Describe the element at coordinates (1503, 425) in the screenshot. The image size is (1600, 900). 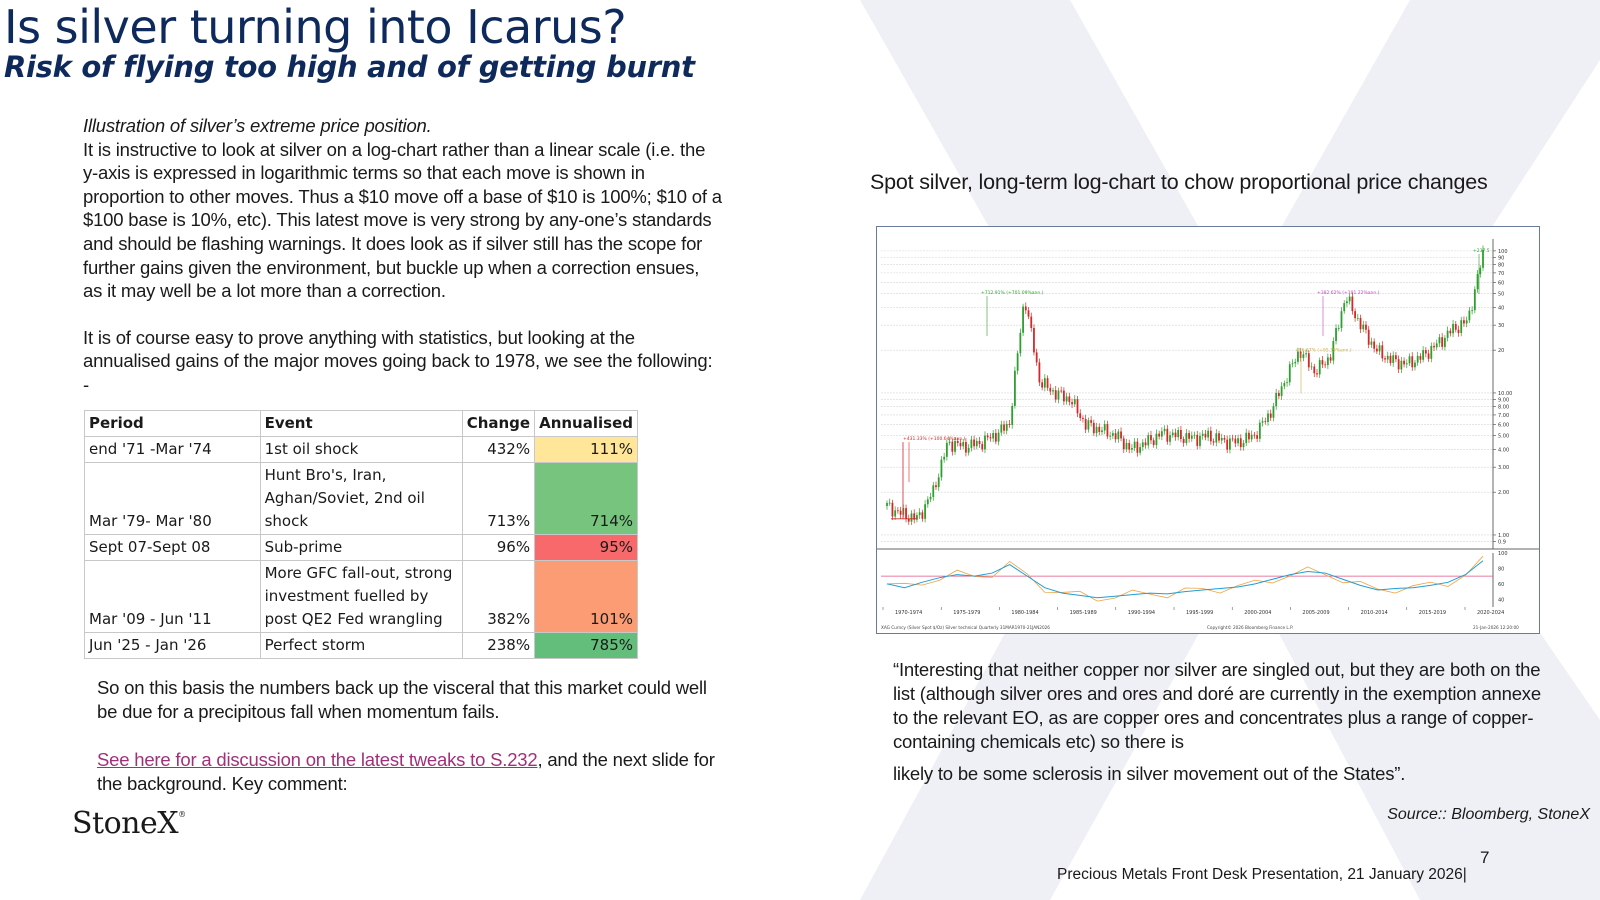
I see `y-tick-label: 6.00` at that location.